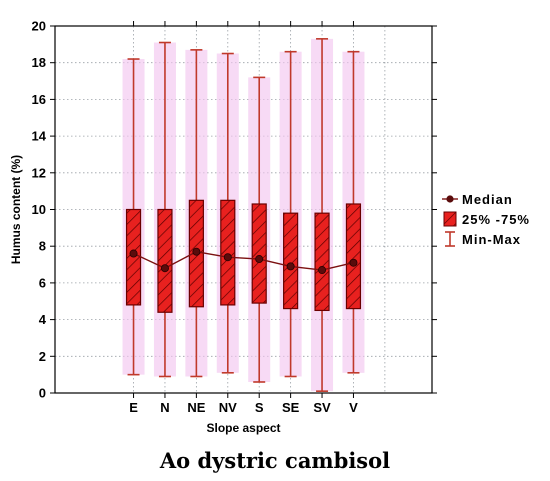 Image resolution: width=550 pixels, height=481 pixels. Describe the element at coordinates (39, 136) in the screenshot. I see `y-tick-label: 14` at that location.